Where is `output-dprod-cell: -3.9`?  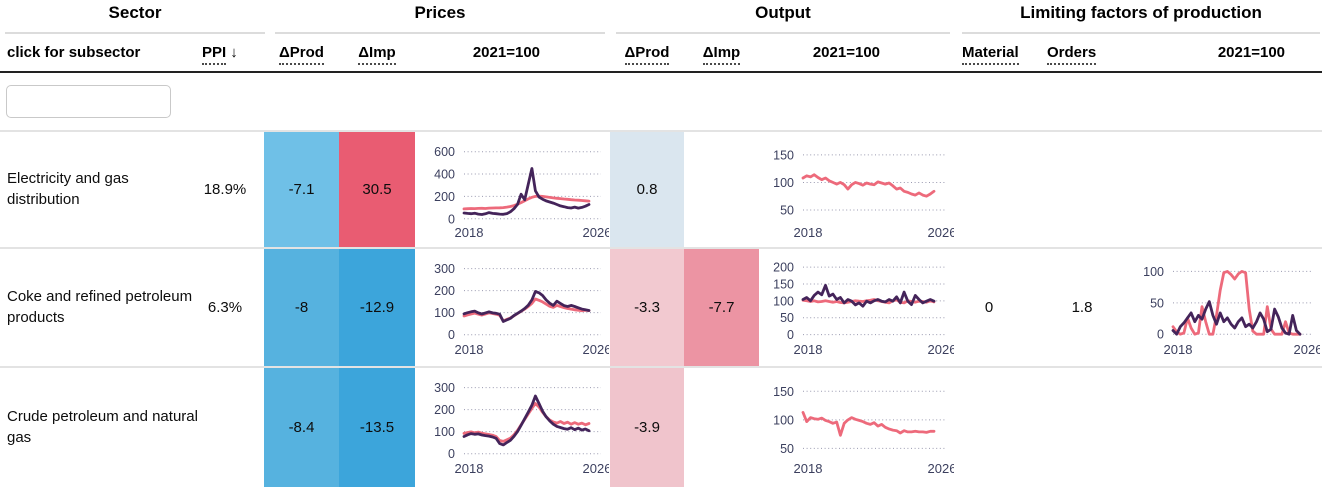 output-dprod-cell: -3.9 is located at coordinates (647, 427).